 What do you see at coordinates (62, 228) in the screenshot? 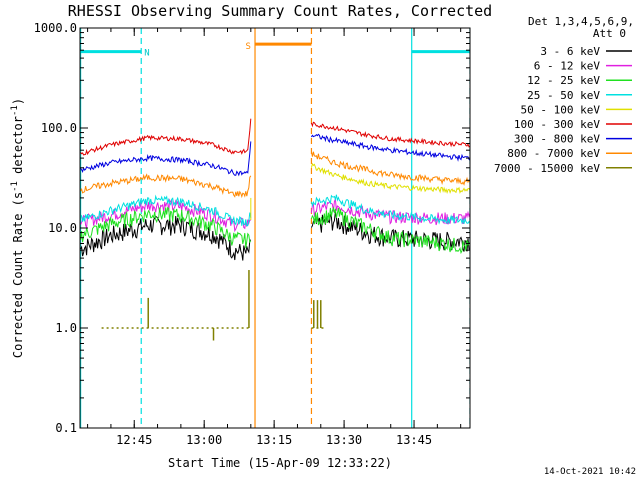
I see `y-tick-label: 10.0` at bounding box center [62, 228].